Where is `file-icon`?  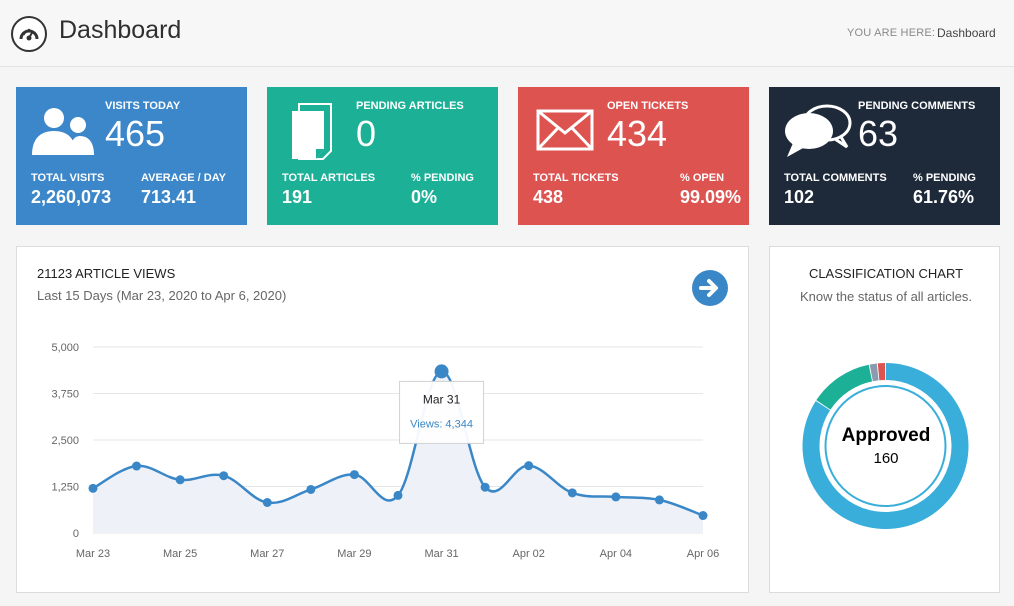 file-icon is located at coordinates (313, 133).